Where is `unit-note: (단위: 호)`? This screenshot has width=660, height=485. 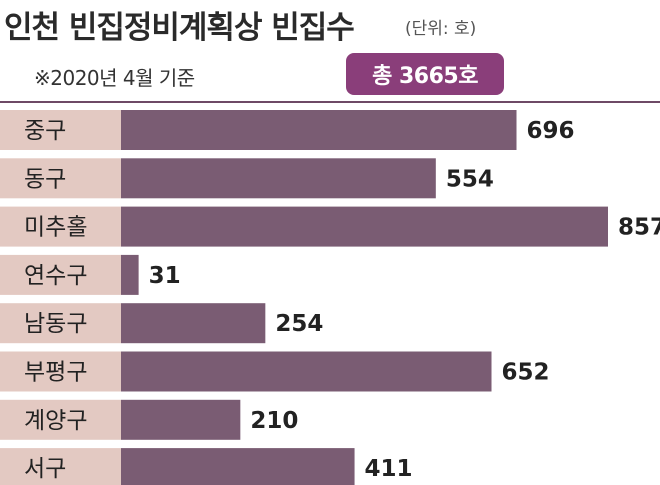
unit-note: (단위: 호) is located at coordinates (441, 29).